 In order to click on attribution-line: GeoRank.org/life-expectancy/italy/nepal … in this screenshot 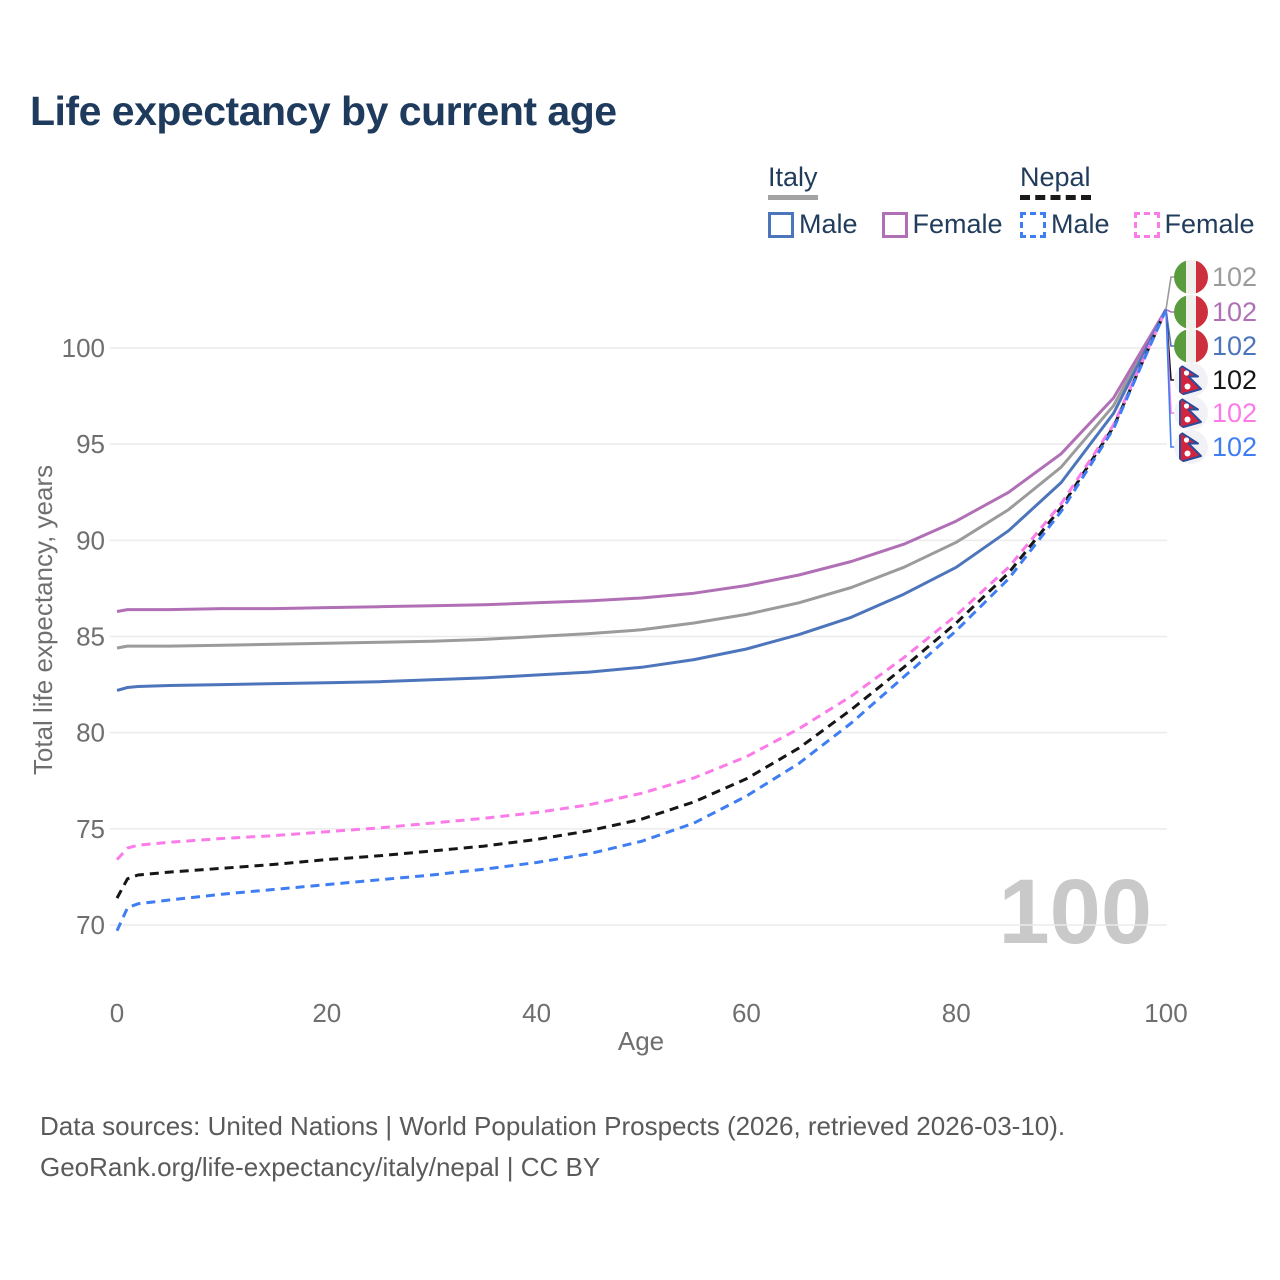, I will do `click(320, 1167)`.